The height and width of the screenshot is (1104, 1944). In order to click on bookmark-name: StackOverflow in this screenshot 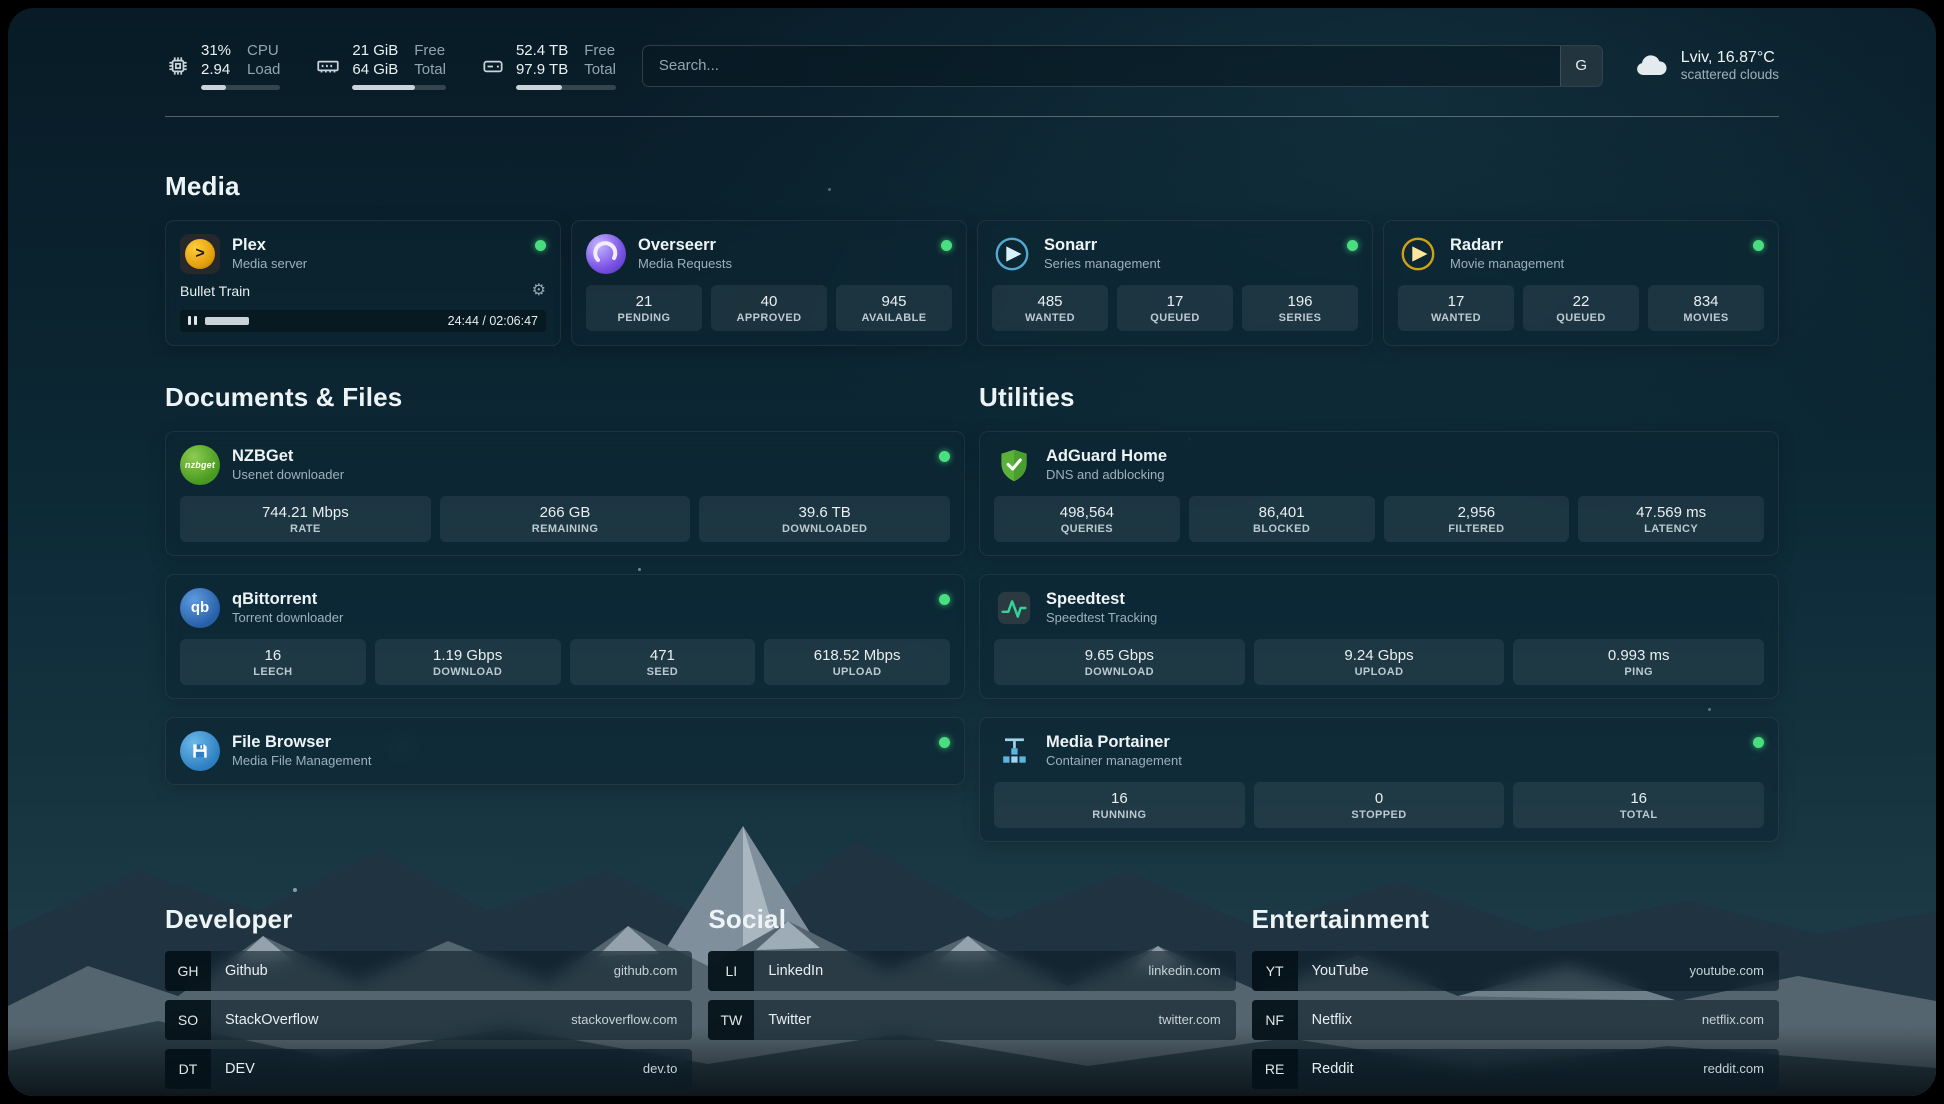, I will do `click(272, 1019)`.